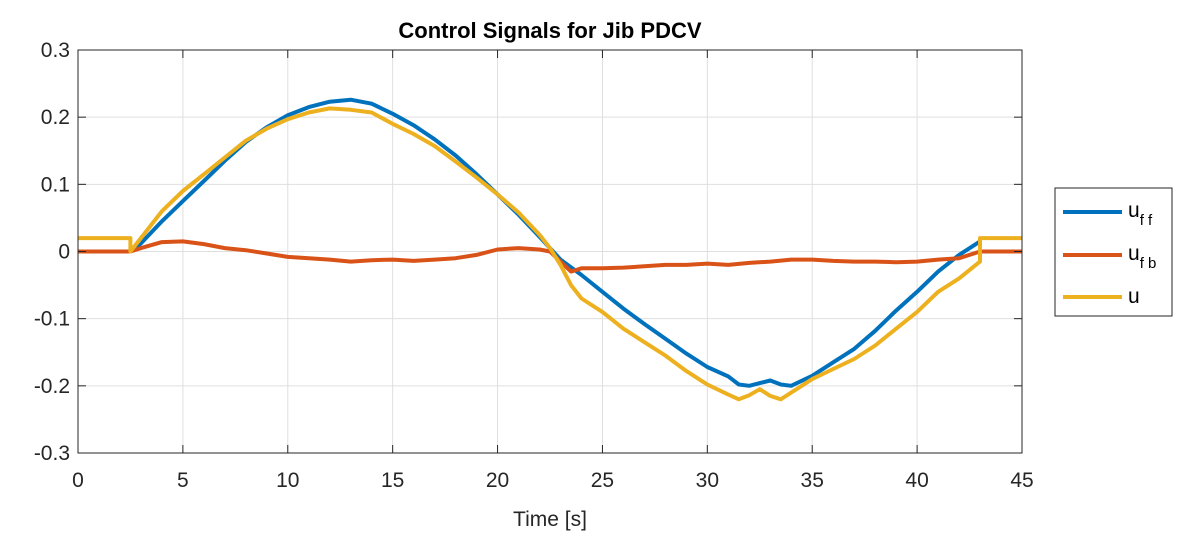 Image resolution: width=1200 pixels, height=540 pixels. I want to click on x-tick-label: 25, so click(602, 480).